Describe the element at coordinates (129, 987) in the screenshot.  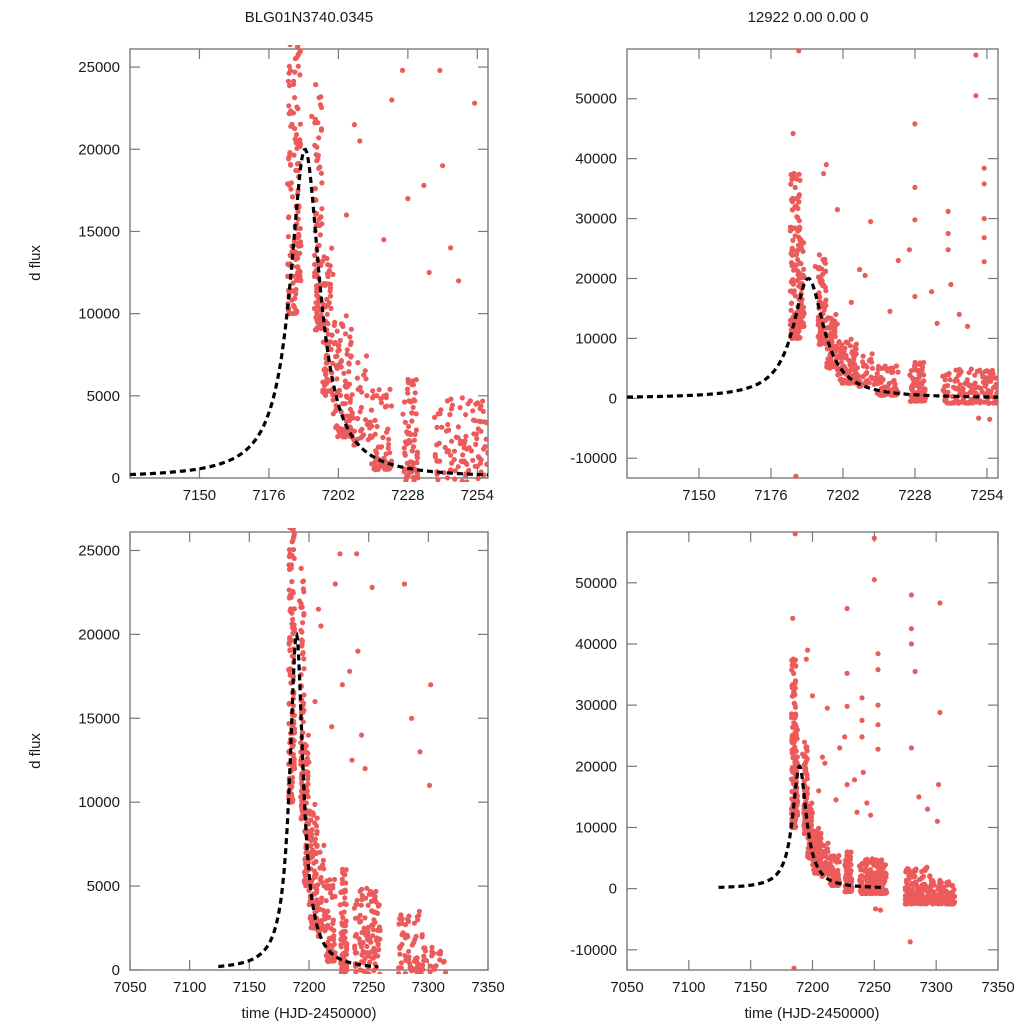
I see `x-tick-label: 7050` at that location.